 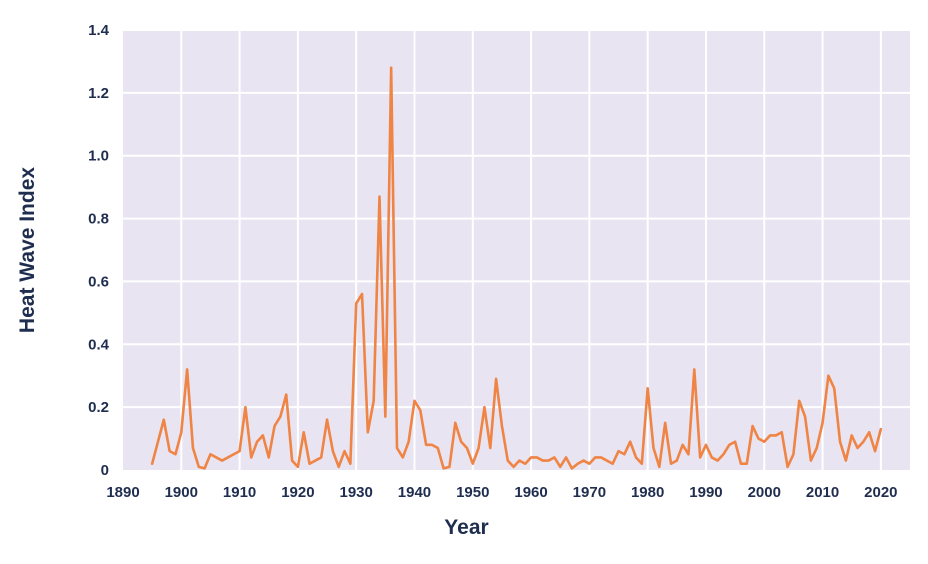 I want to click on y-tick-label: 0.8, so click(x=98, y=219).